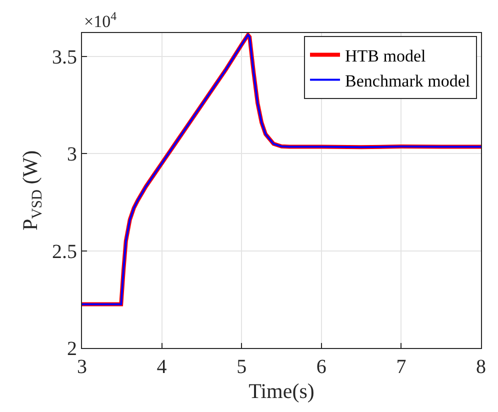  Describe the element at coordinates (401, 367) in the screenshot. I see `x-tick-label: 7` at that location.